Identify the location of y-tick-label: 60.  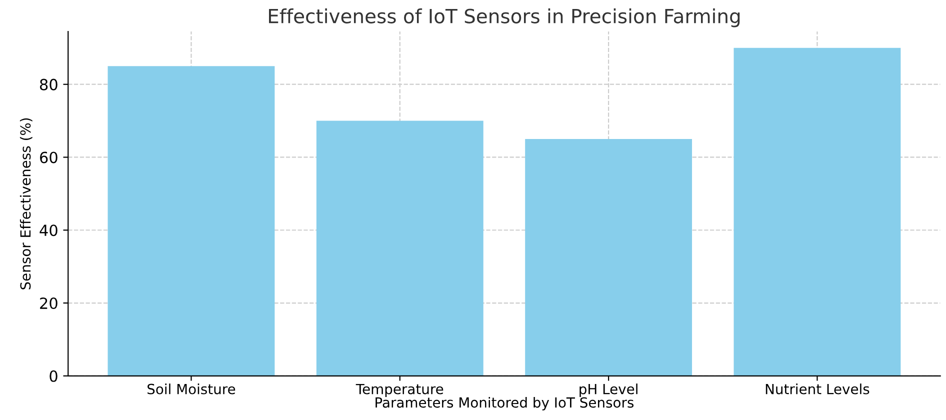
(49, 158).